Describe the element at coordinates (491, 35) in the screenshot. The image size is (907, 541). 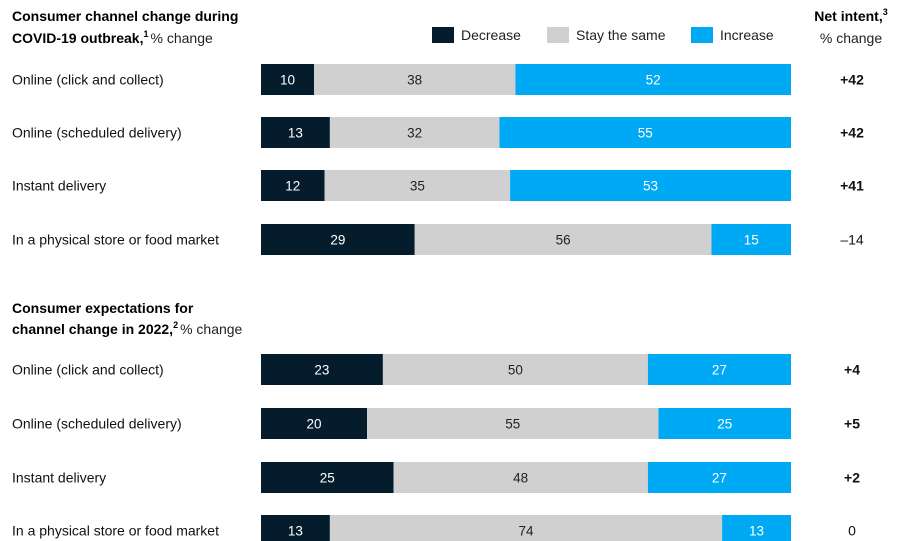
I see `legend-label: Decrease` at that location.